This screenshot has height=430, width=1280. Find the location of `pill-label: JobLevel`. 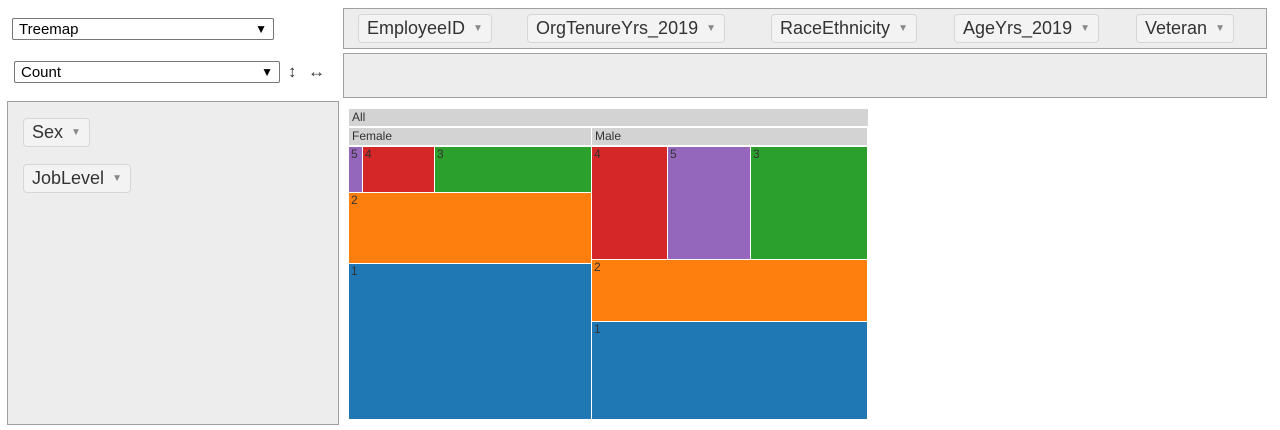

pill-label: JobLevel is located at coordinates (68, 178).